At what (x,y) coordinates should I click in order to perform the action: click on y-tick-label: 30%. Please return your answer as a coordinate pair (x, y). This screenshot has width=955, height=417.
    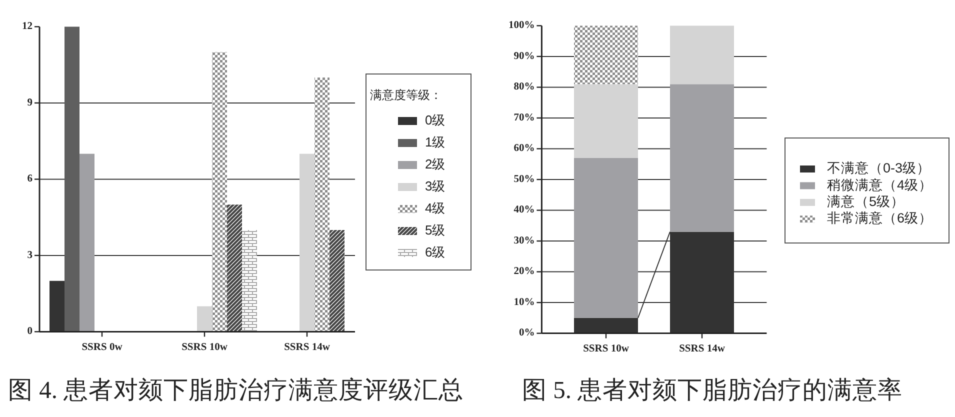
    Looking at the image, I should click on (524, 240).